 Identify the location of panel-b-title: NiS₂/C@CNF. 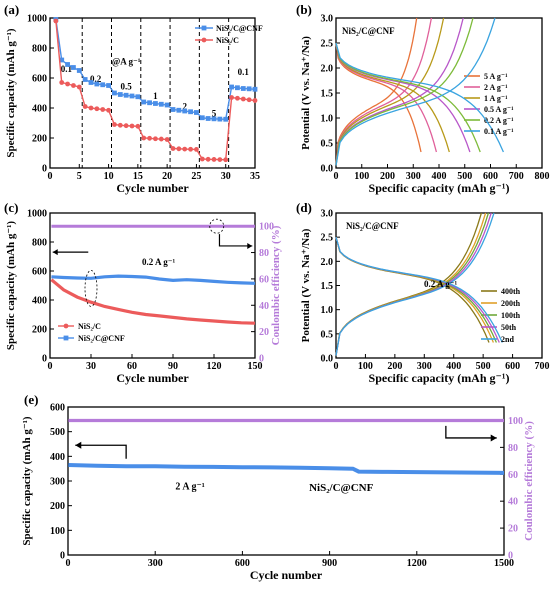
(368, 31).